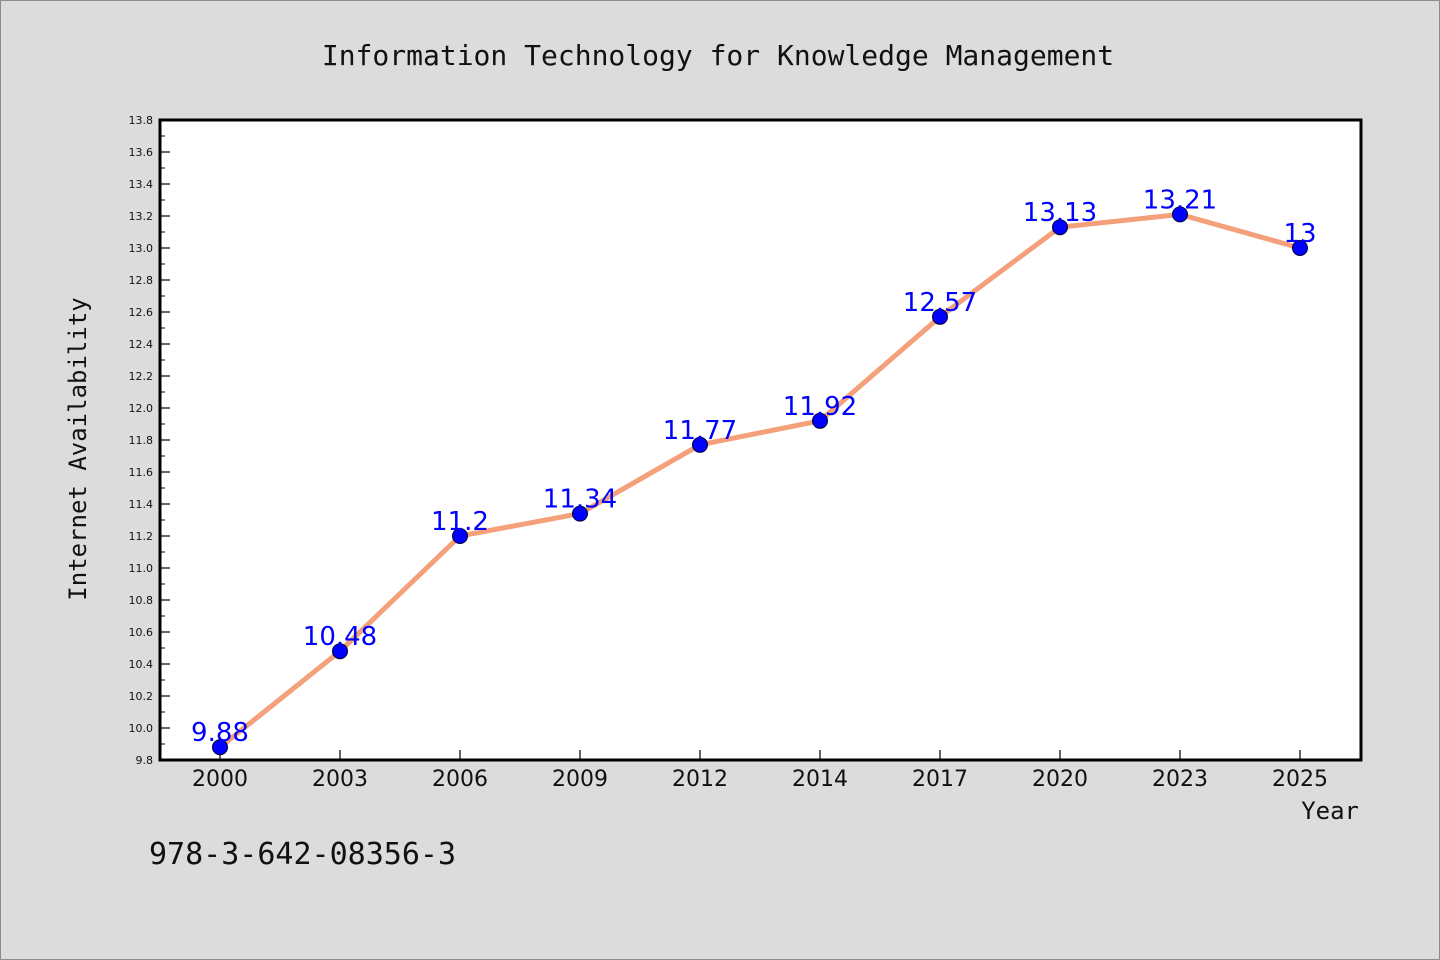  What do you see at coordinates (940, 779) in the screenshot?
I see `x-tick-label: 2017` at bounding box center [940, 779].